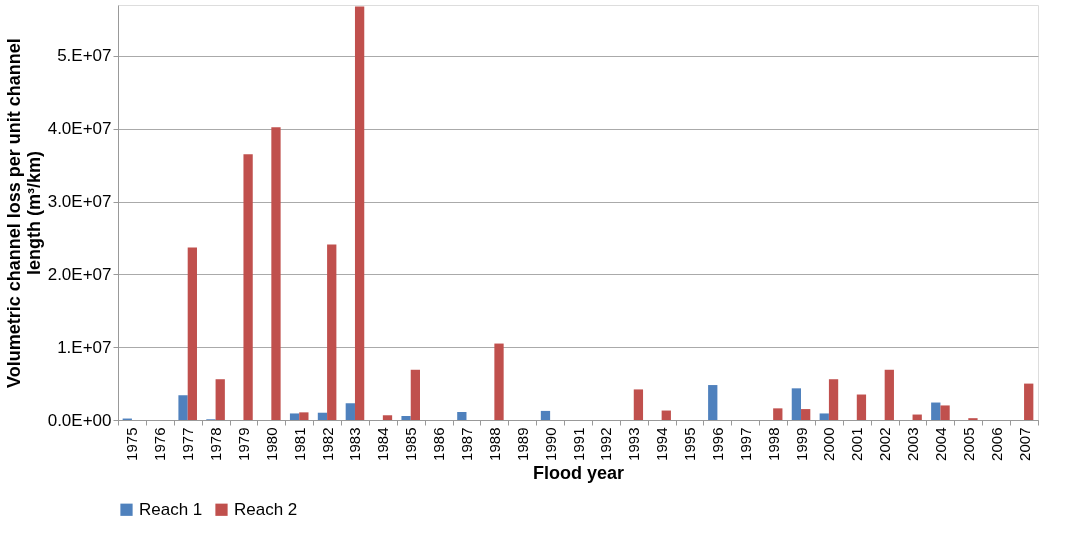 The width and height of the screenshot is (1065, 556). What do you see at coordinates (299, 444) in the screenshot?
I see `x-tick-label: 1981` at bounding box center [299, 444].